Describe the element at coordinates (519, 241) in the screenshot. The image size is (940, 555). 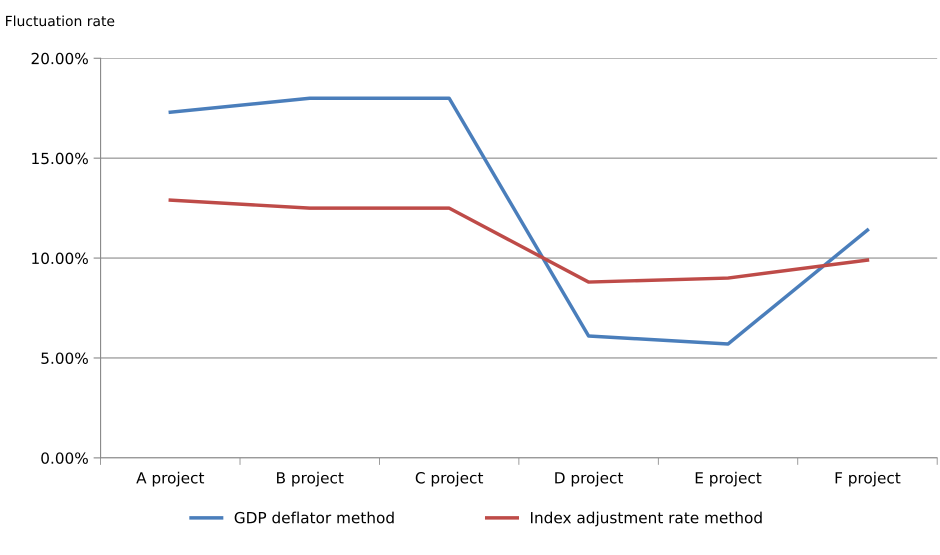
I see `line-series` at that location.